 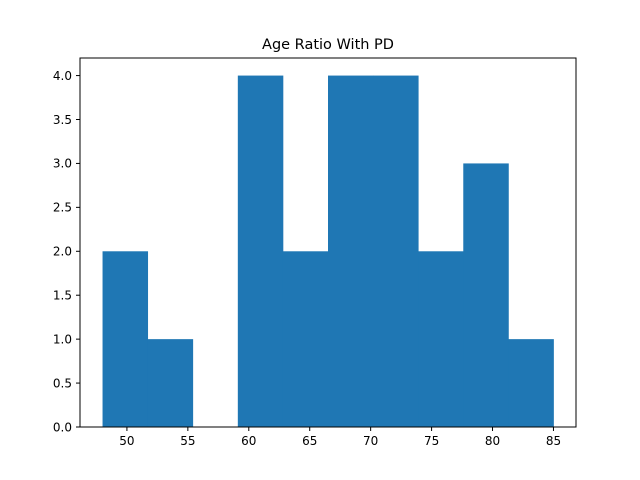 I want to click on y-tick-label: 2.0, so click(x=62, y=252).